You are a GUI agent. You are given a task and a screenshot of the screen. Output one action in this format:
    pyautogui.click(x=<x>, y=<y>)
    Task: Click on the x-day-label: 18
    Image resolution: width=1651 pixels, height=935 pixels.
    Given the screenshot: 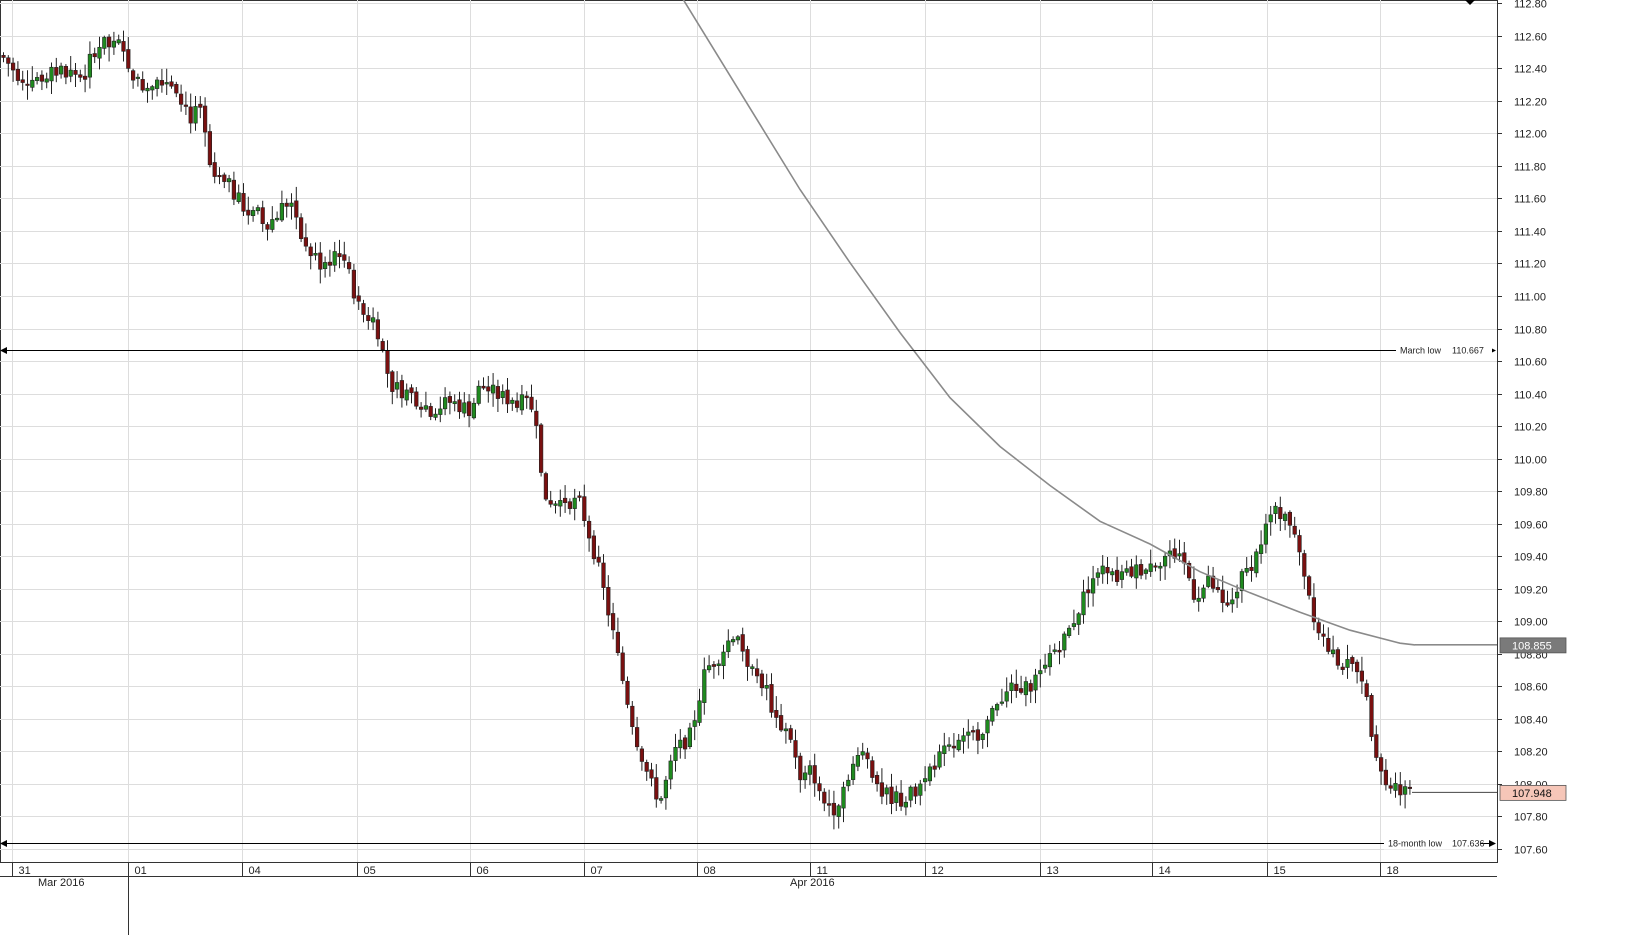 What is the action you would take?
    pyautogui.click(x=1393, y=871)
    